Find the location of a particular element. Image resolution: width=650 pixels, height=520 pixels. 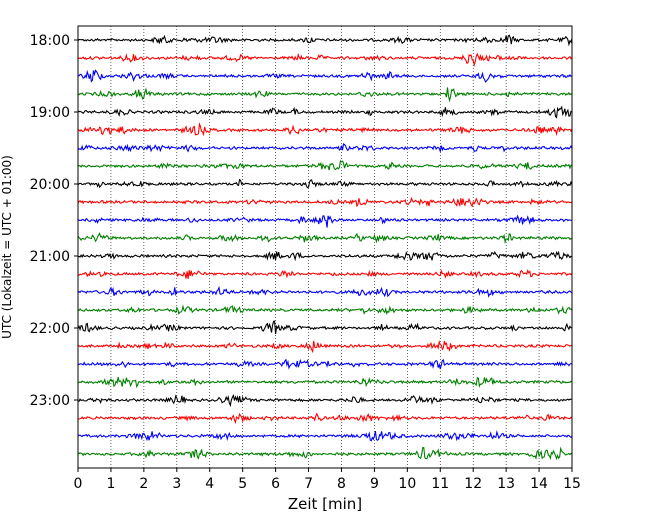

trace-2000 is located at coordinates (325, 183).